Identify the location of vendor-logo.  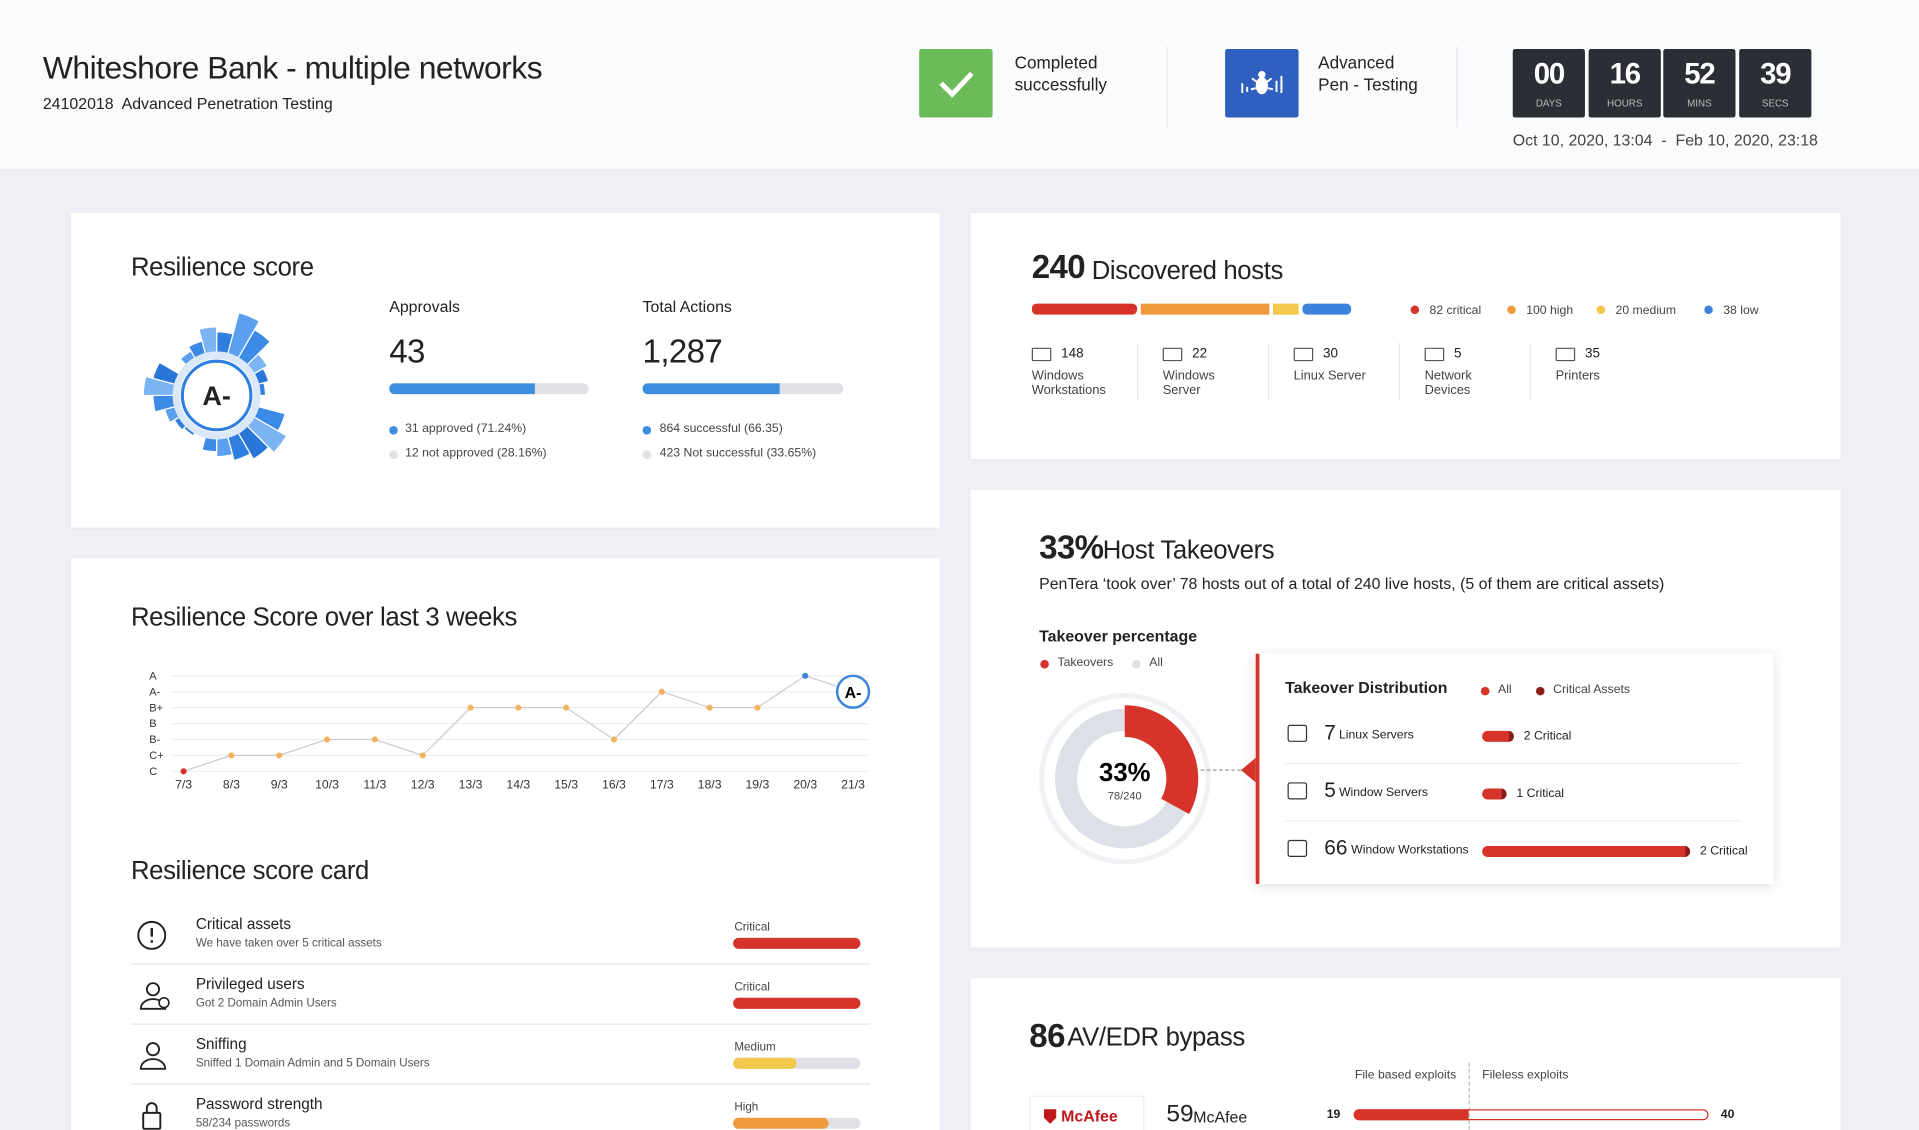
(1087, 1112).